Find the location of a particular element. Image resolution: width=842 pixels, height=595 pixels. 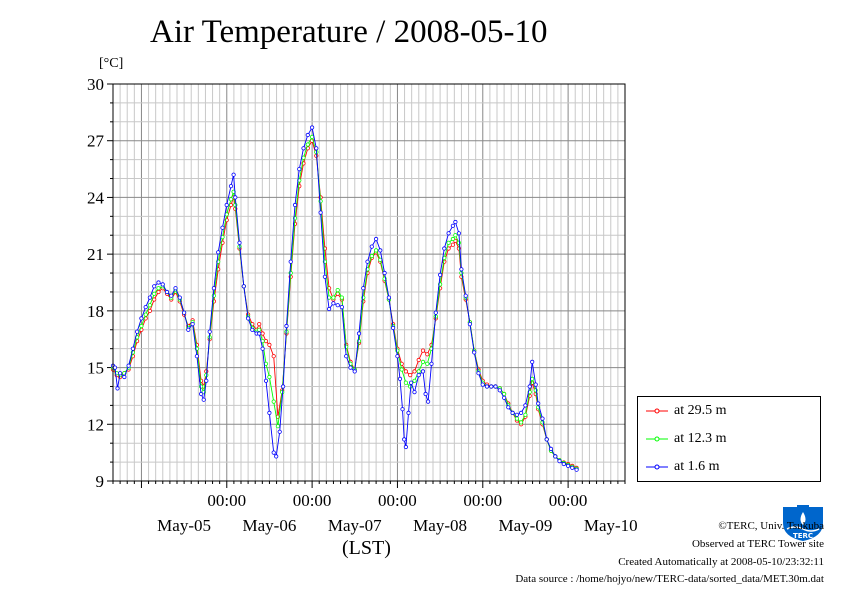

x-tick-label-date: May-05 is located at coordinates (184, 525).